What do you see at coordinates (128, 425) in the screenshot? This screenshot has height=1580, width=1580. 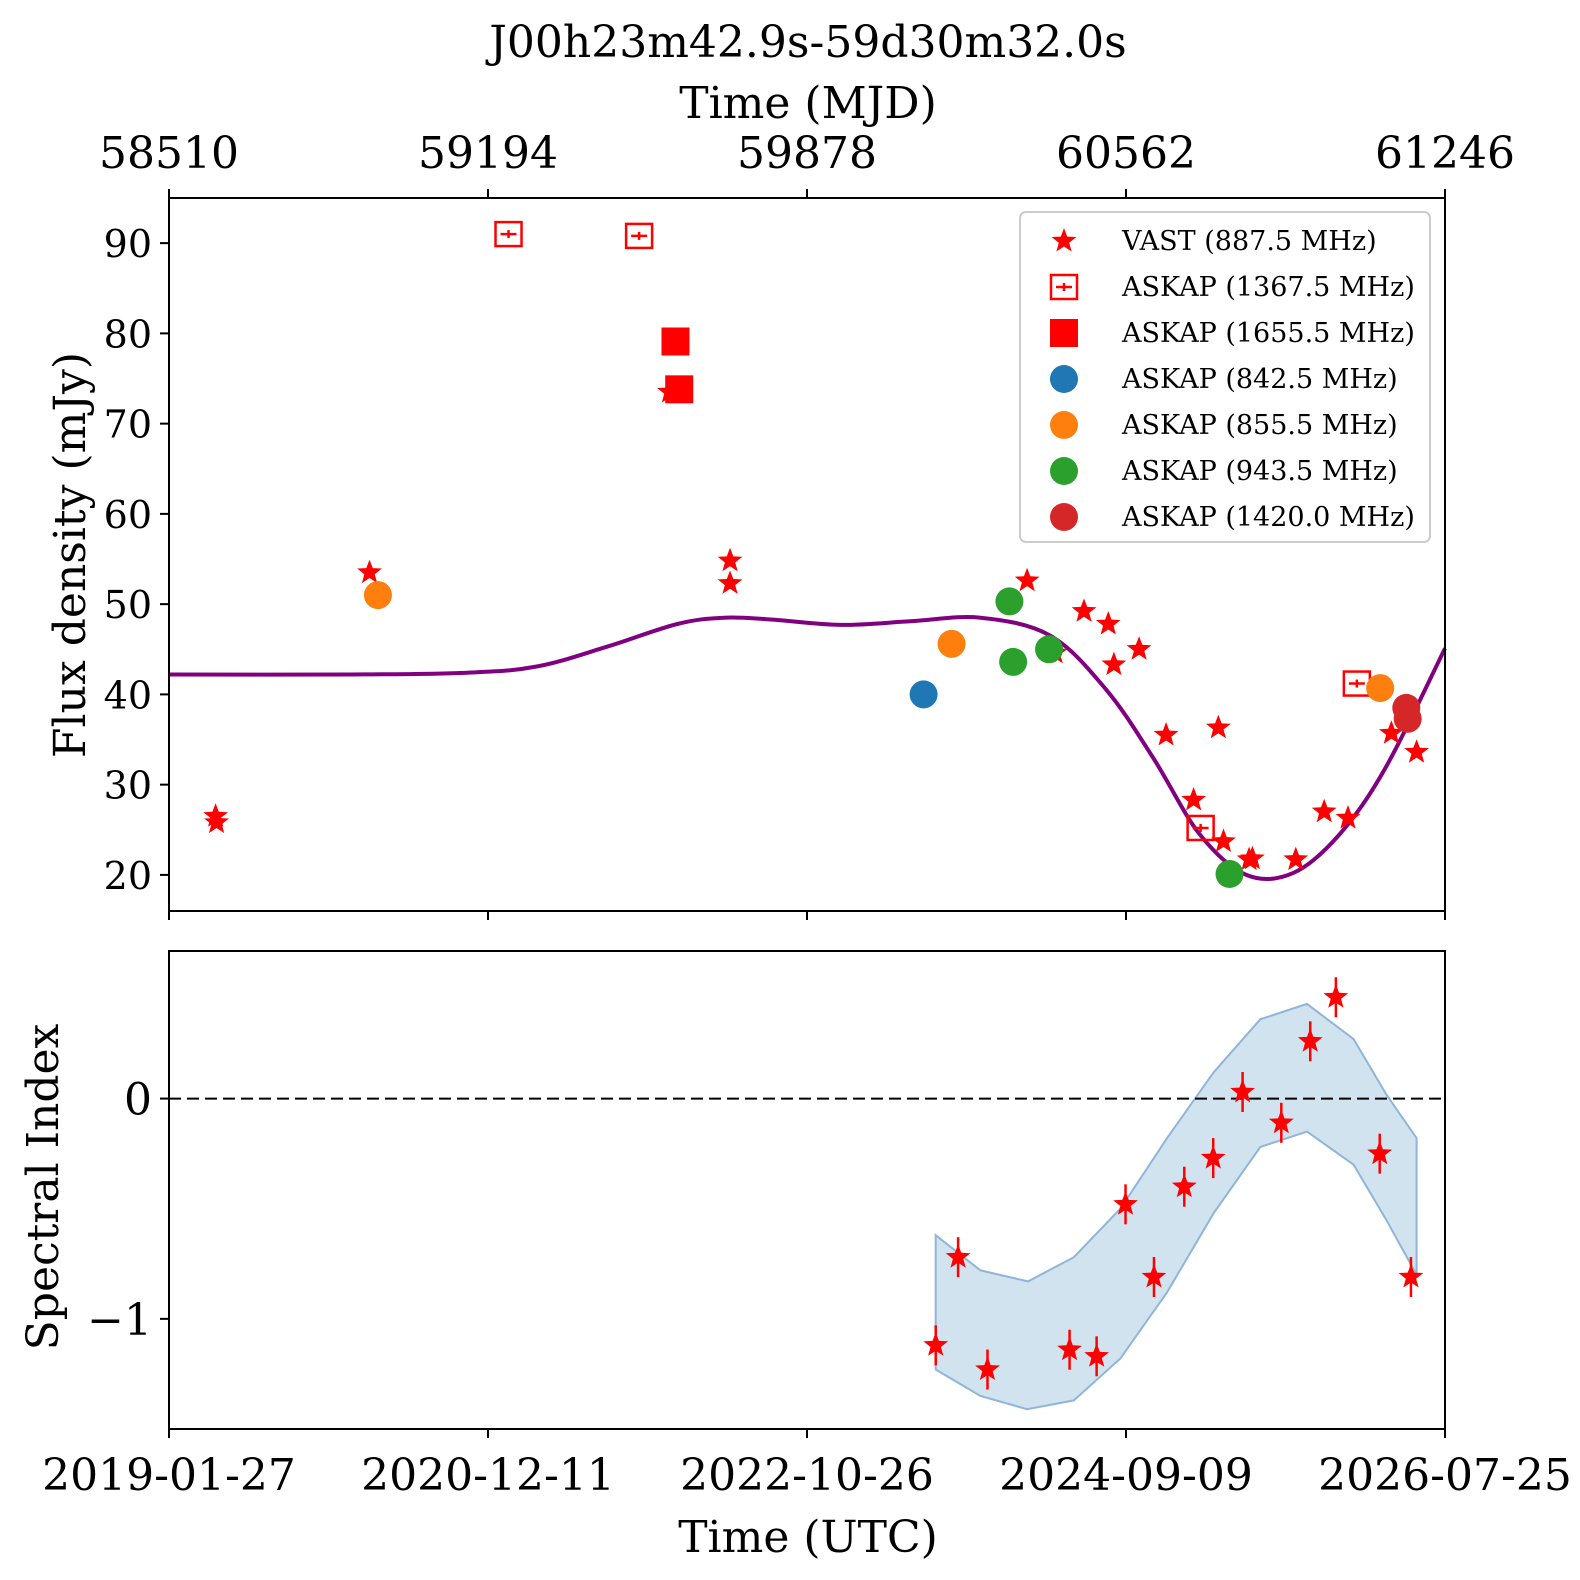 I see `flux-y-tick-label: 70` at bounding box center [128, 425].